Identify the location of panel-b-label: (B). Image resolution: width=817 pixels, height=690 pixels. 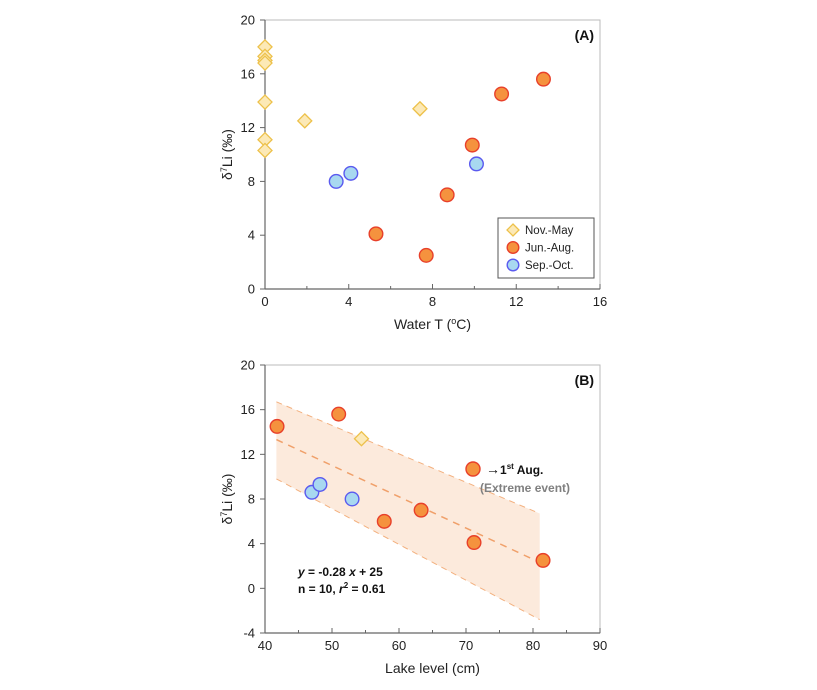
(584, 380).